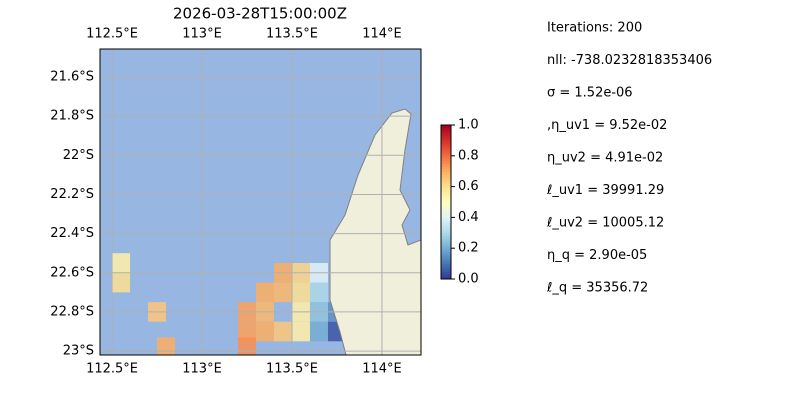 This screenshot has width=800, height=400. Describe the element at coordinates (468, 217) in the screenshot. I see `colorbar-tick-label: 0.4` at that location.